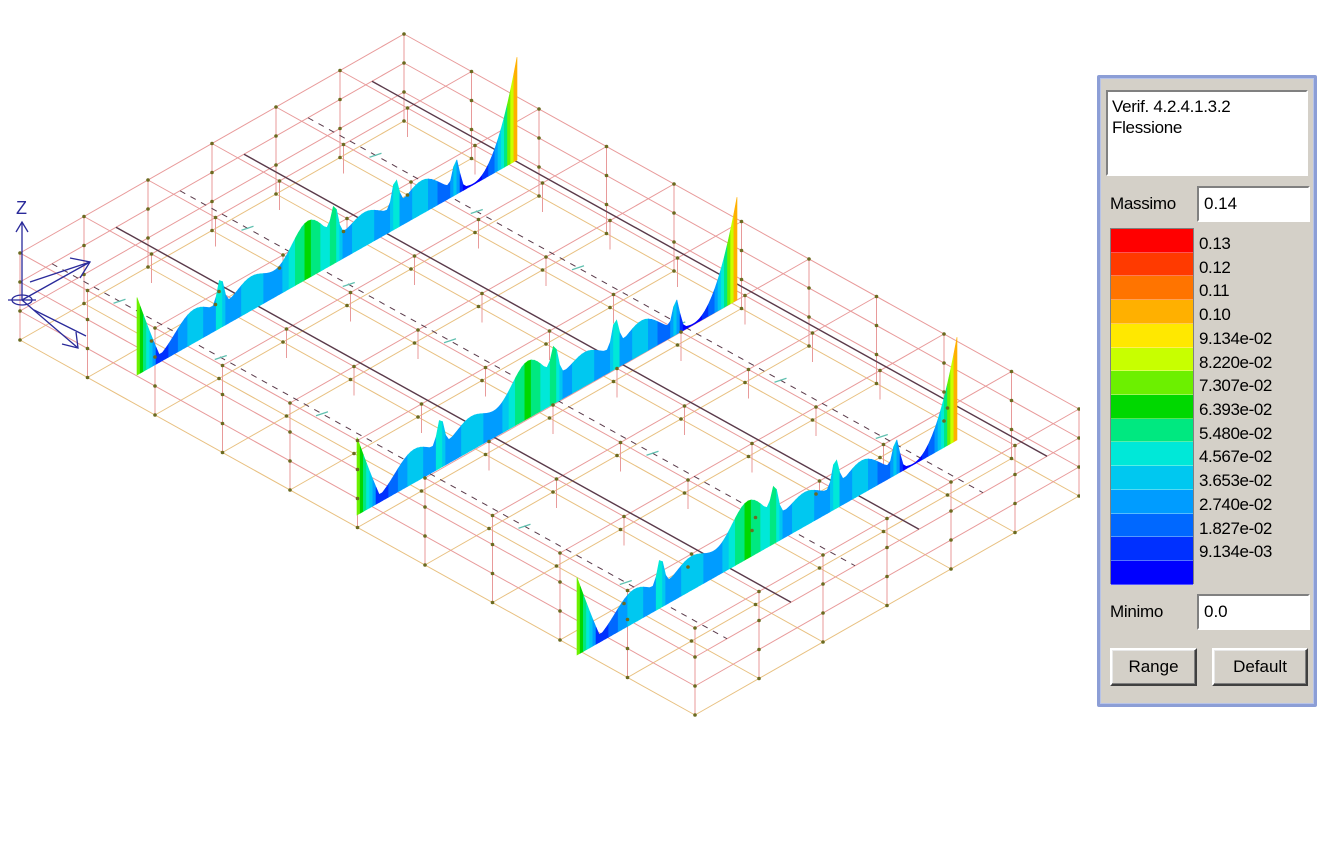 The height and width of the screenshot is (856, 1319). I want to click on scale-value-label: 1.827e-02, so click(1235, 528).